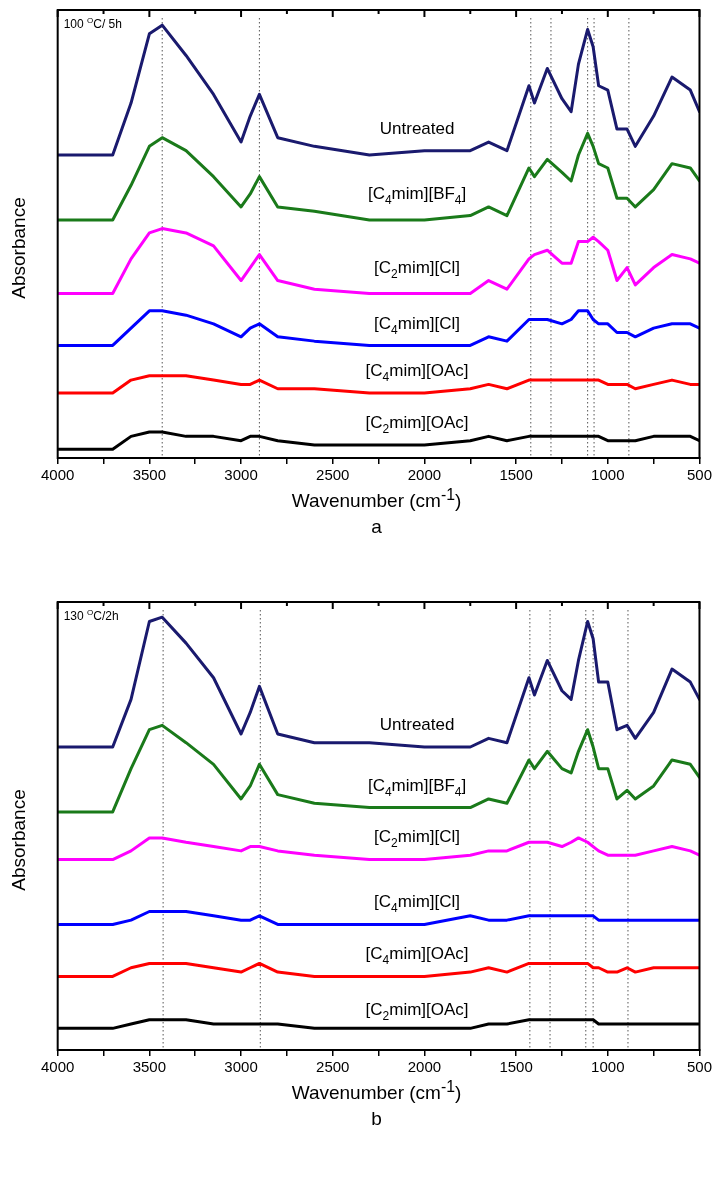 The width and height of the screenshot is (723, 1182). I want to click on text: b, so click(376, 1119).